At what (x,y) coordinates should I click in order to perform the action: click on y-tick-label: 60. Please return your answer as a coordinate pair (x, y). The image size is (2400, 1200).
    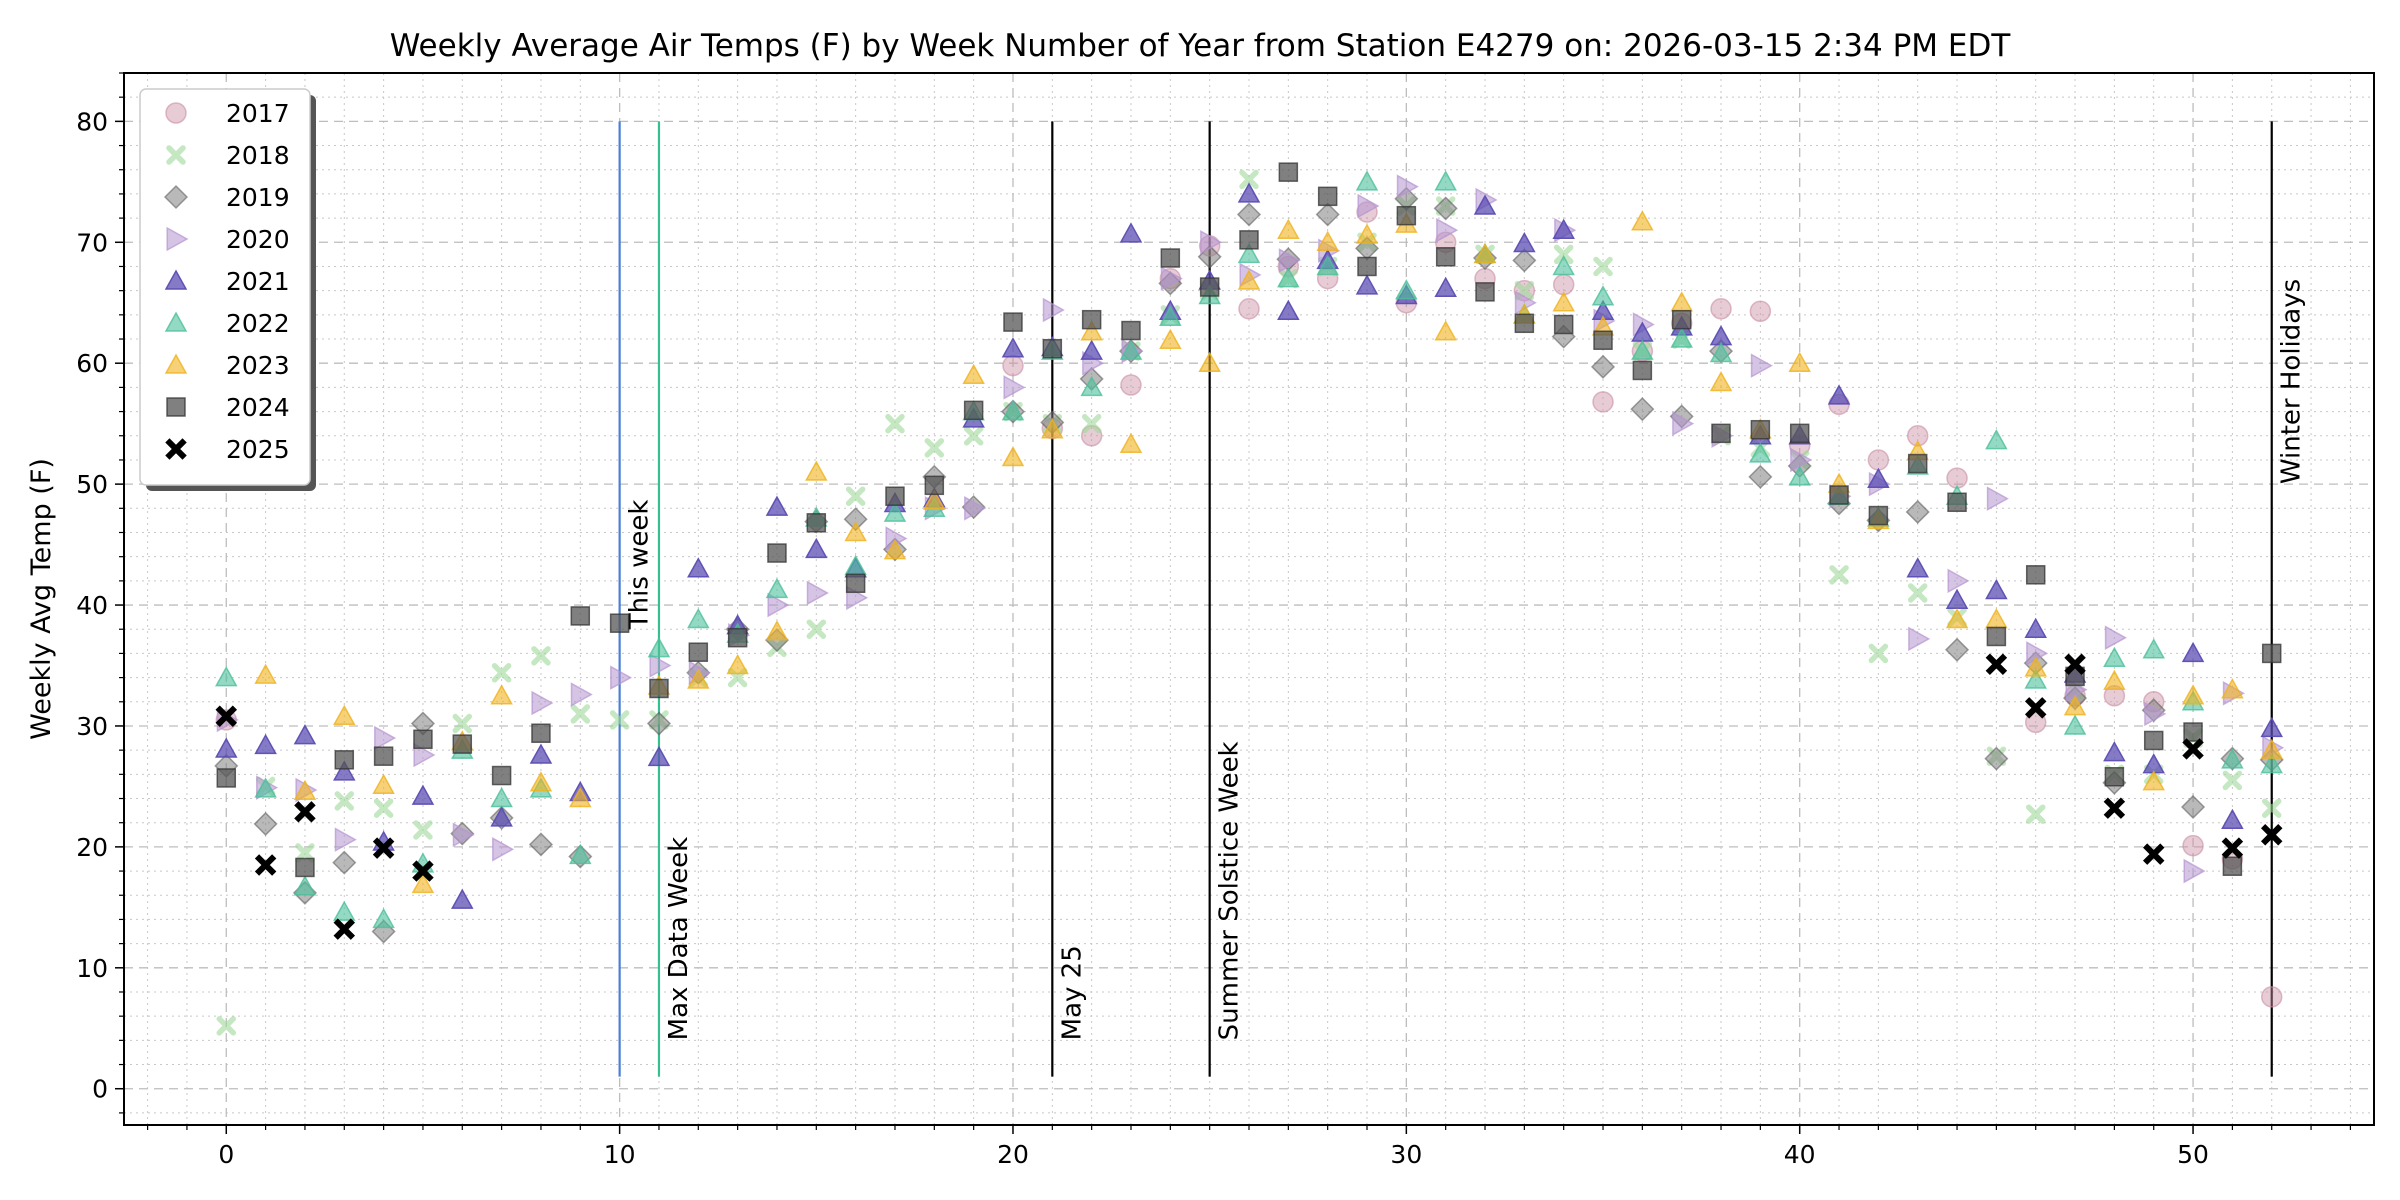
    Looking at the image, I should click on (92, 363).